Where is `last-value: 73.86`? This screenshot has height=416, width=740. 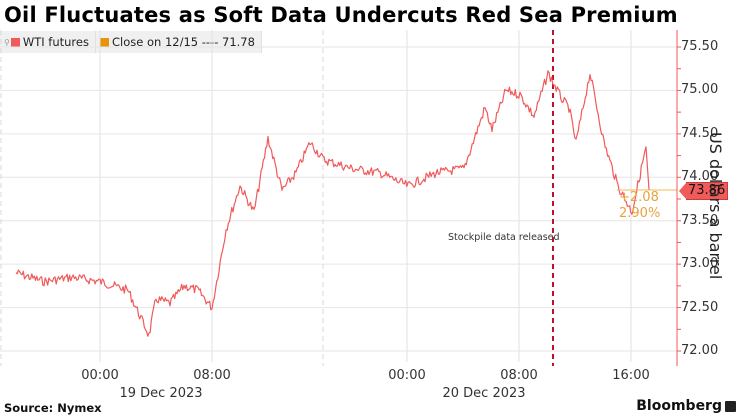 last-value: 73.86 is located at coordinates (707, 191).